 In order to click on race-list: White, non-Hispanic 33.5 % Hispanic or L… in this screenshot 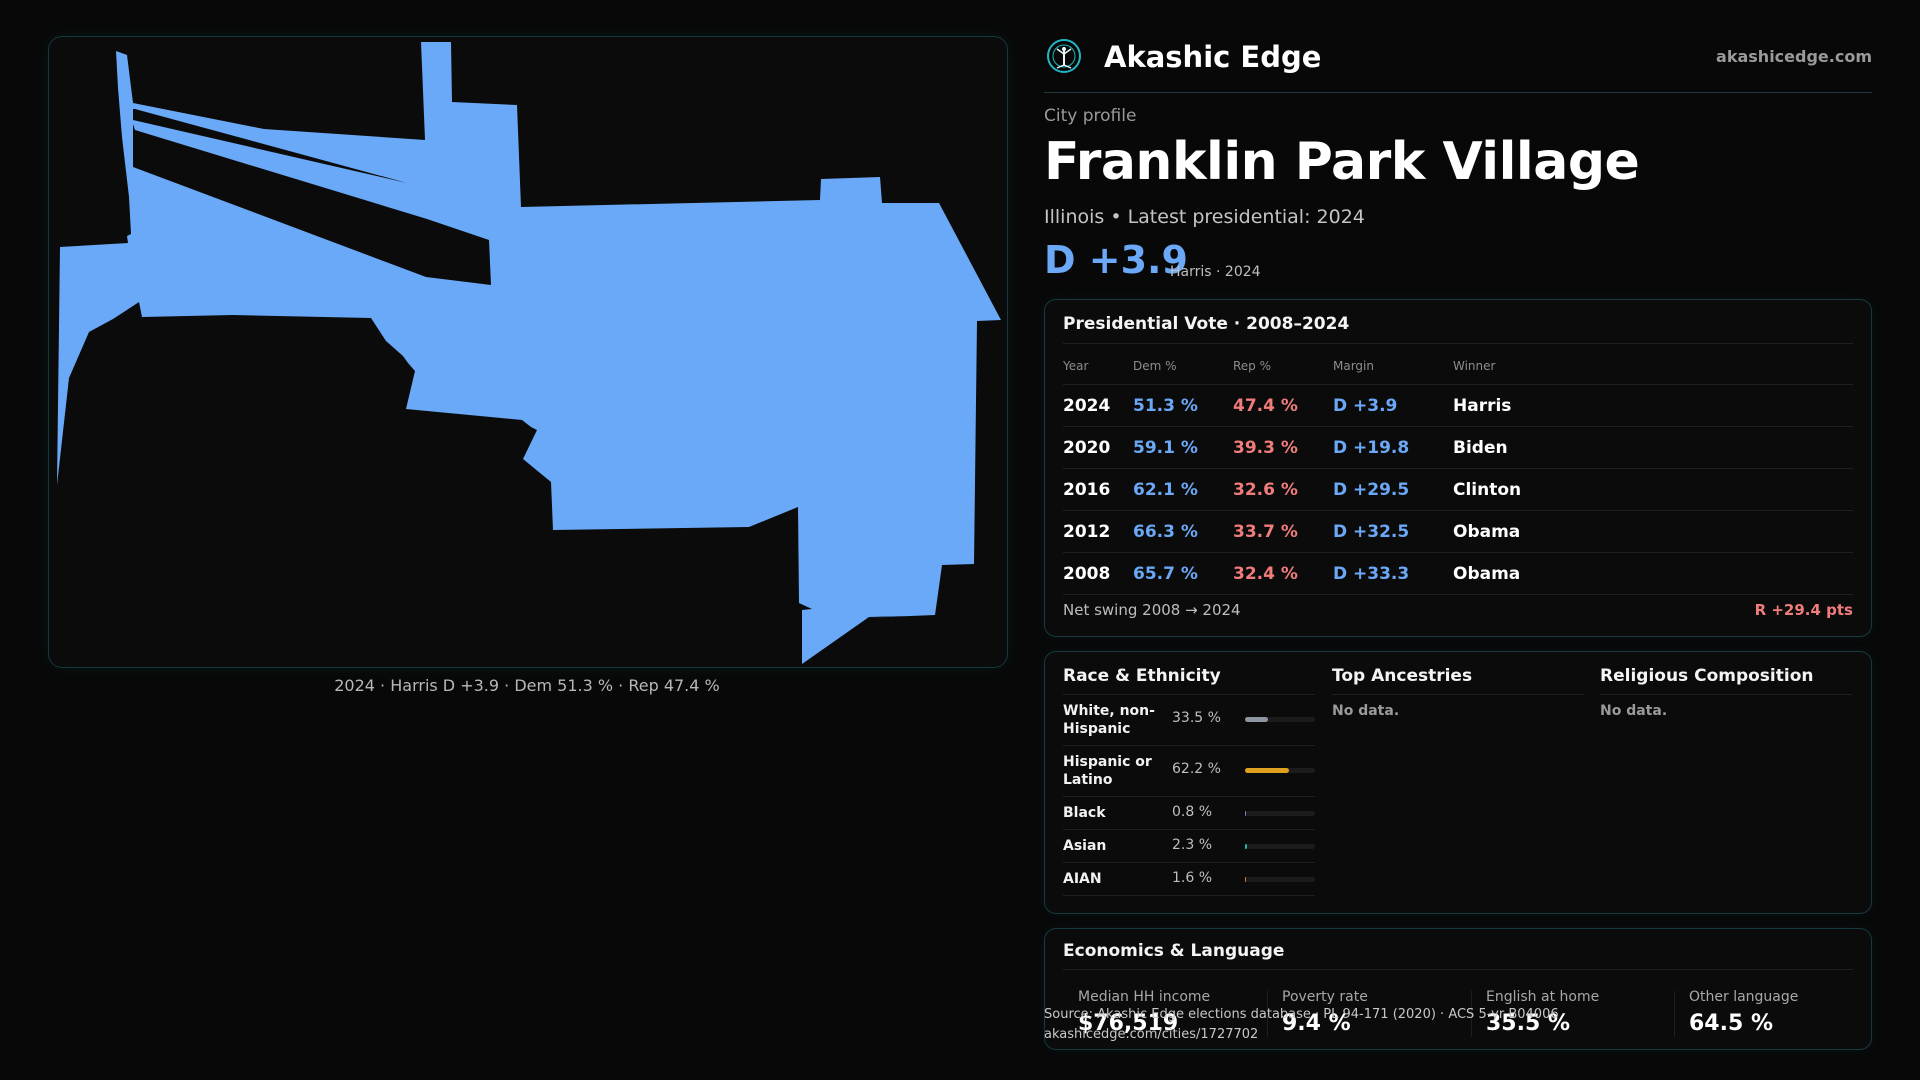, I will do `click(1189, 795)`.